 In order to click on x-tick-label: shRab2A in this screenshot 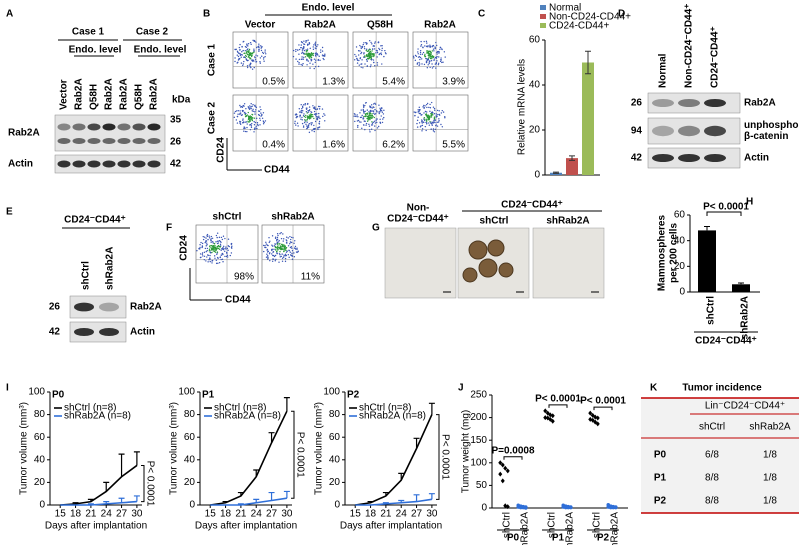, I will do `click(525, 528)`.